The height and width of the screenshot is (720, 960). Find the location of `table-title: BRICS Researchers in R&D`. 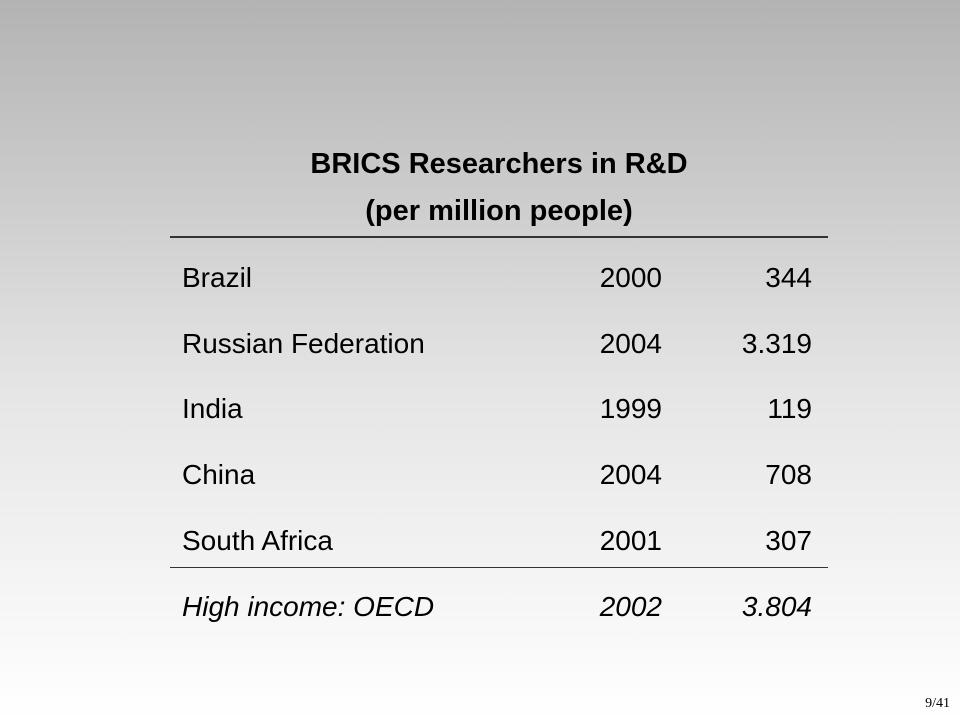

table-title: BRICS Researchers in R&D is located at coordinates (499, 164).